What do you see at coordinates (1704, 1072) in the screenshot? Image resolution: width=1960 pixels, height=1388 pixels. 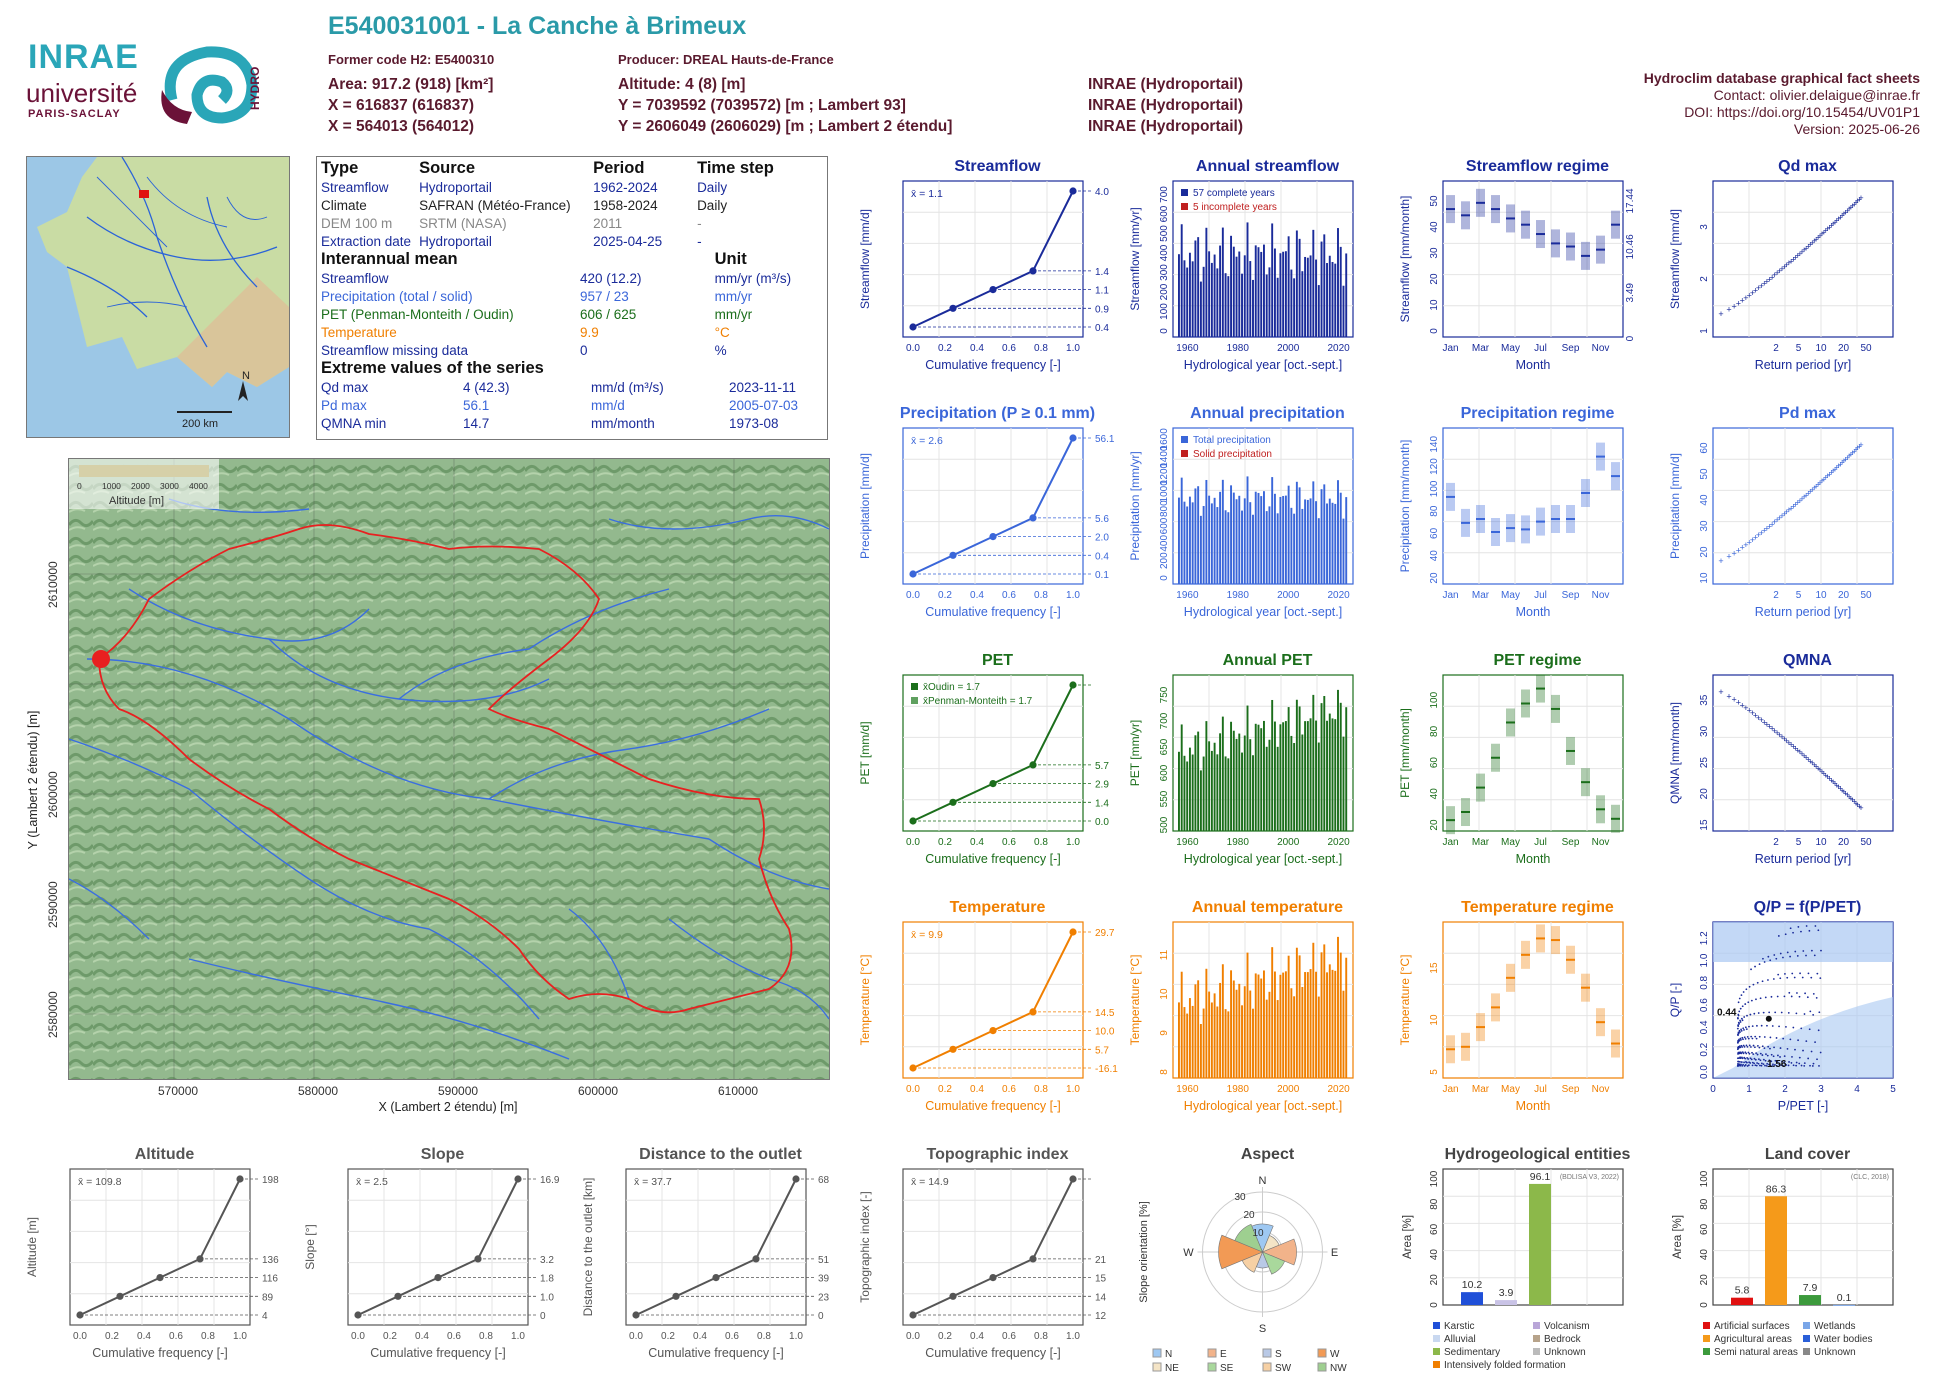 I see `y-tick-label: 0.0` at bounding box center [1704, 1072].